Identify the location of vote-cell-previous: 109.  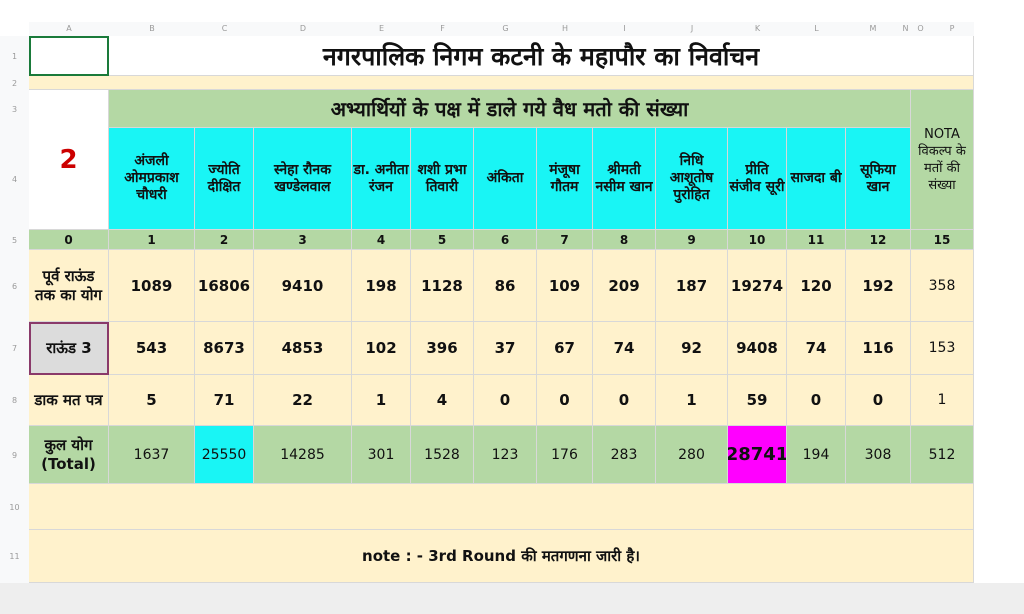
(565, 286).